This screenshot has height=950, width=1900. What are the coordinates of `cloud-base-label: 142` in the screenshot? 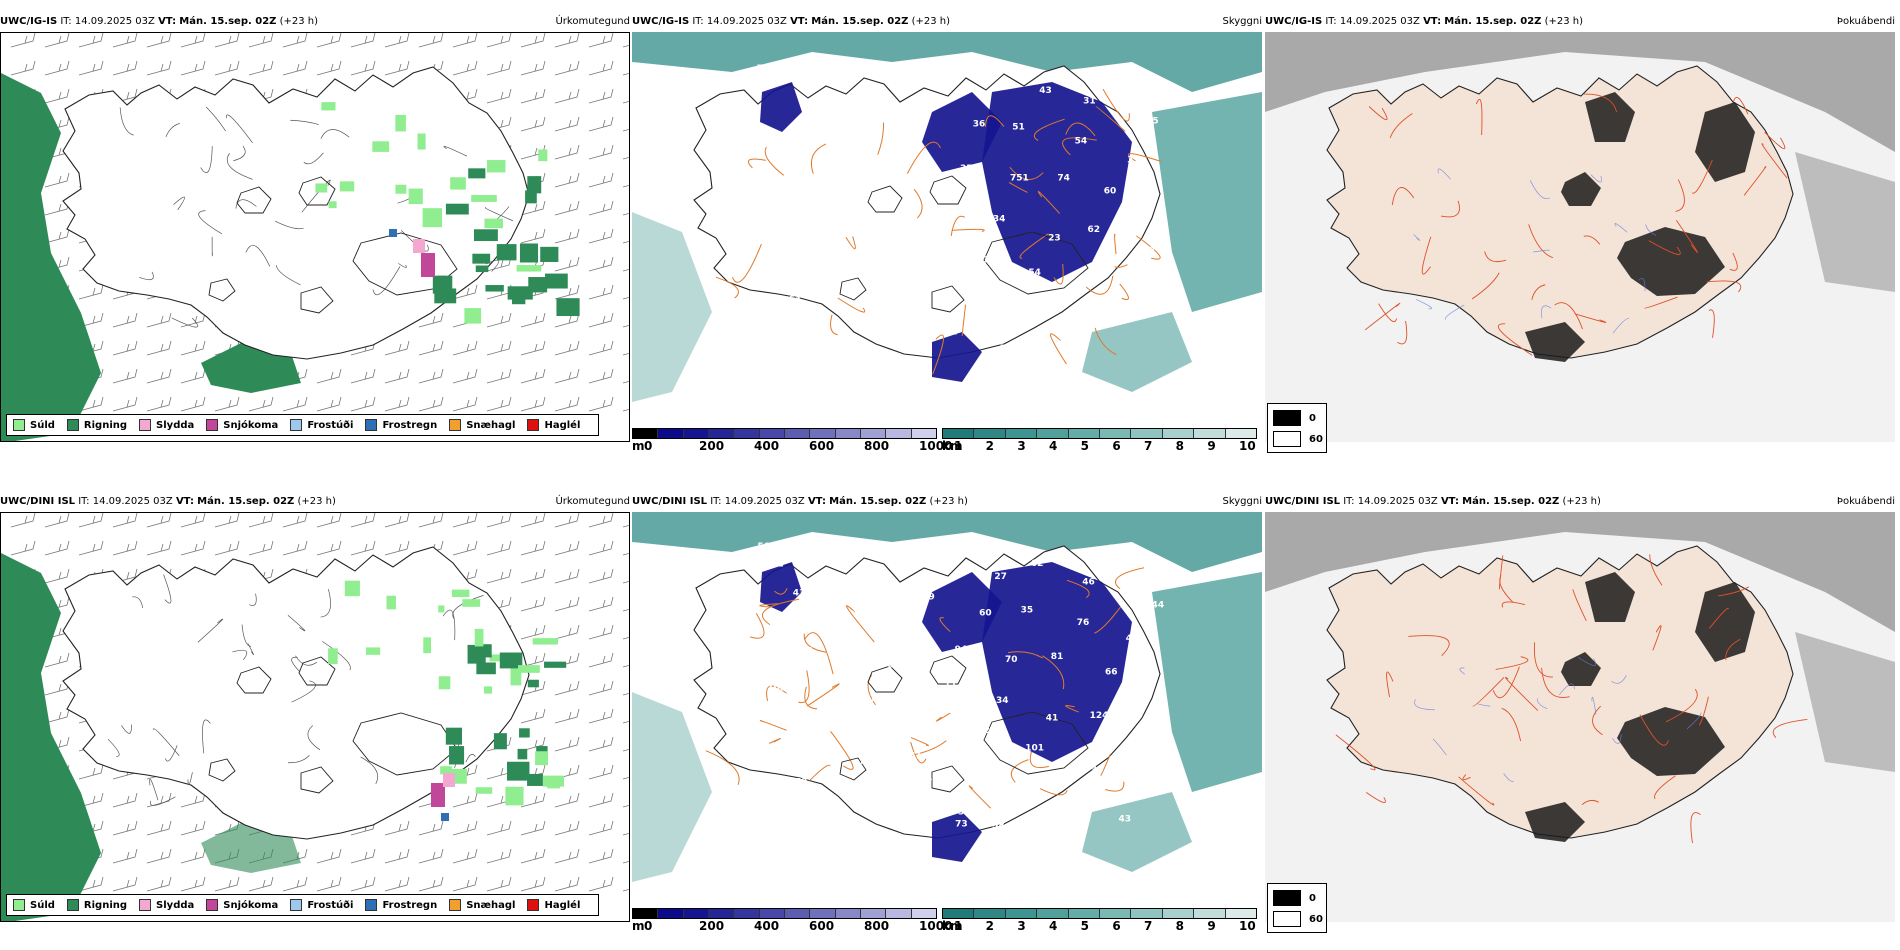 It's located at (980, 731).